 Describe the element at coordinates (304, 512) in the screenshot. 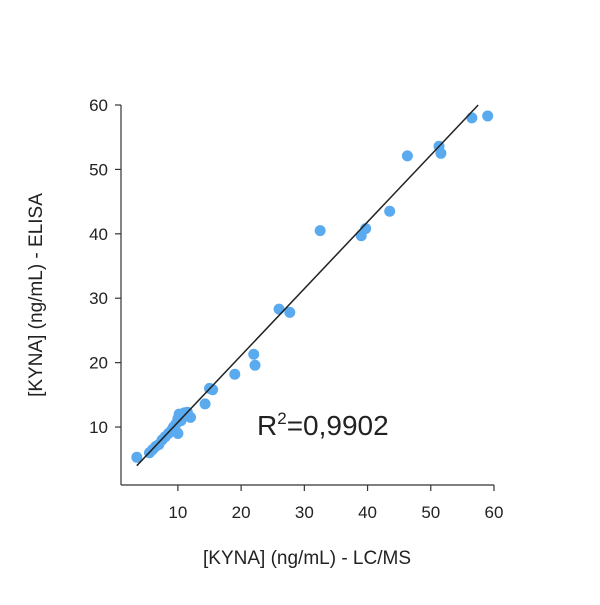

I see `x-tick-label: 30` at that location.